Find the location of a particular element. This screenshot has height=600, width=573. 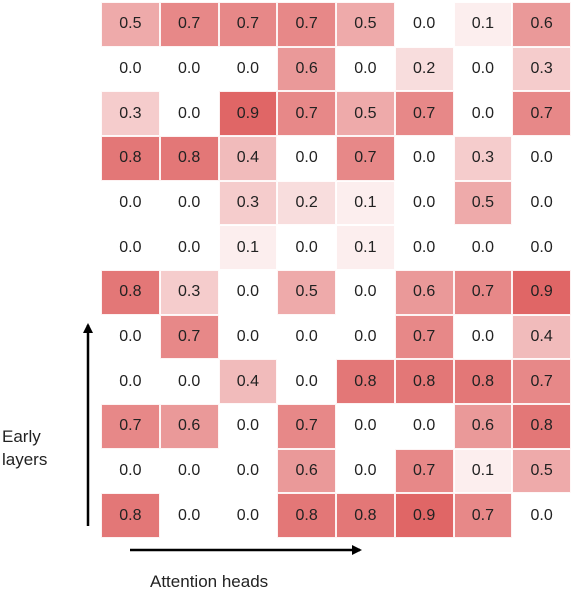

heatmap-cell-r10-c3: 0.6 is located at coordinates (306, 471).